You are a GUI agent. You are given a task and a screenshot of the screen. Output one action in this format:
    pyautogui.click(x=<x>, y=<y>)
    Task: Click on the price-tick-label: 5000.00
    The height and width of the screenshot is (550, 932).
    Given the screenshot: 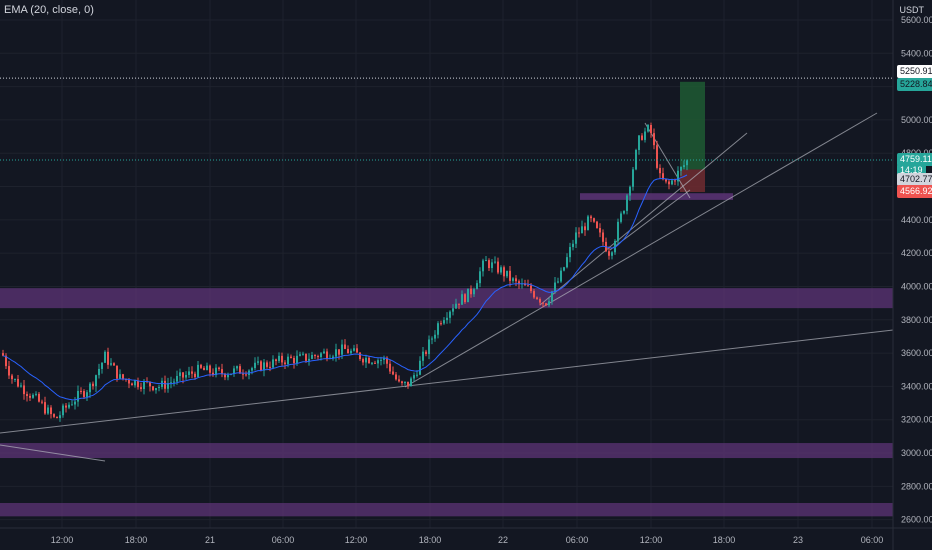 What is the action you would take?
    pyautogui.click(x=916, y=120)
    